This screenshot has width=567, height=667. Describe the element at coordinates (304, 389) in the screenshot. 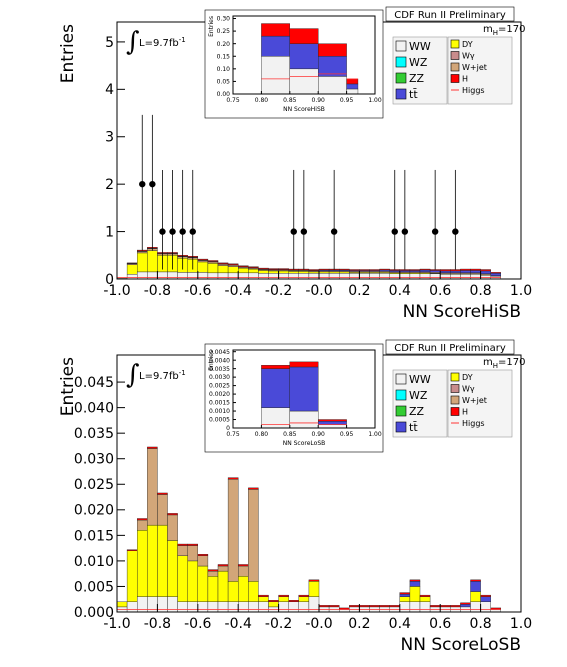

I see `plot-frame` at that location.